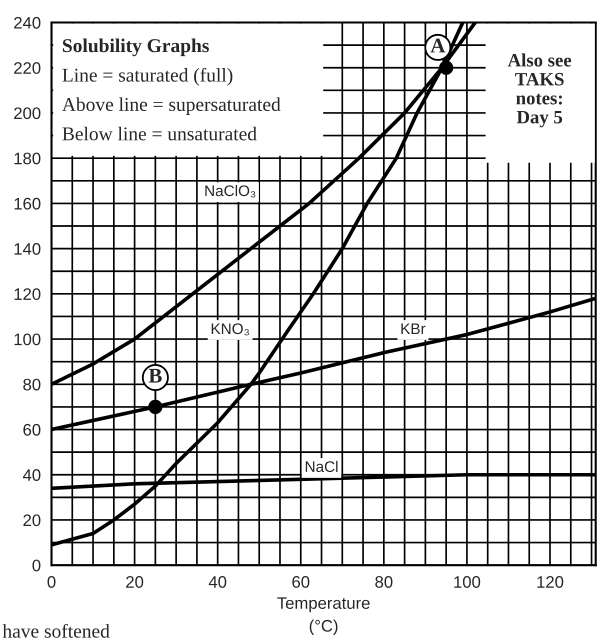 The image size is (606, 643). What do you see at coordinates (56, 631) in the screenshot?
I see `text: have softened` at bounding box center [56, 631].